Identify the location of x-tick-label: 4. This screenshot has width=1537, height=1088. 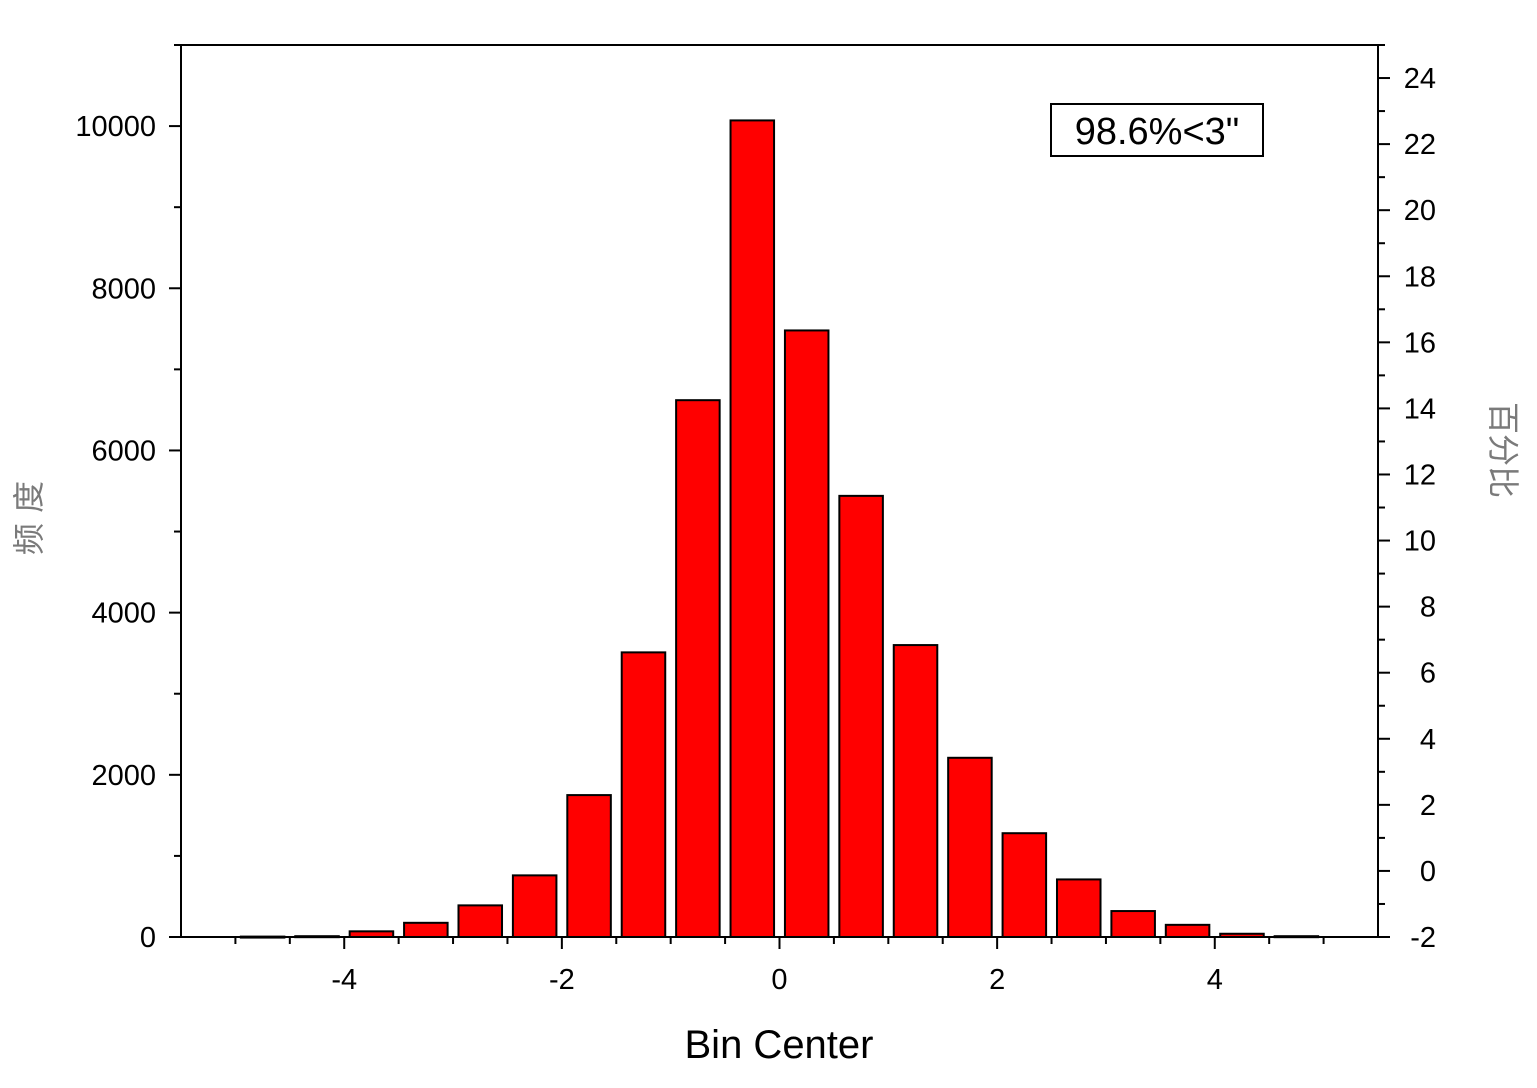
(1215, 980).